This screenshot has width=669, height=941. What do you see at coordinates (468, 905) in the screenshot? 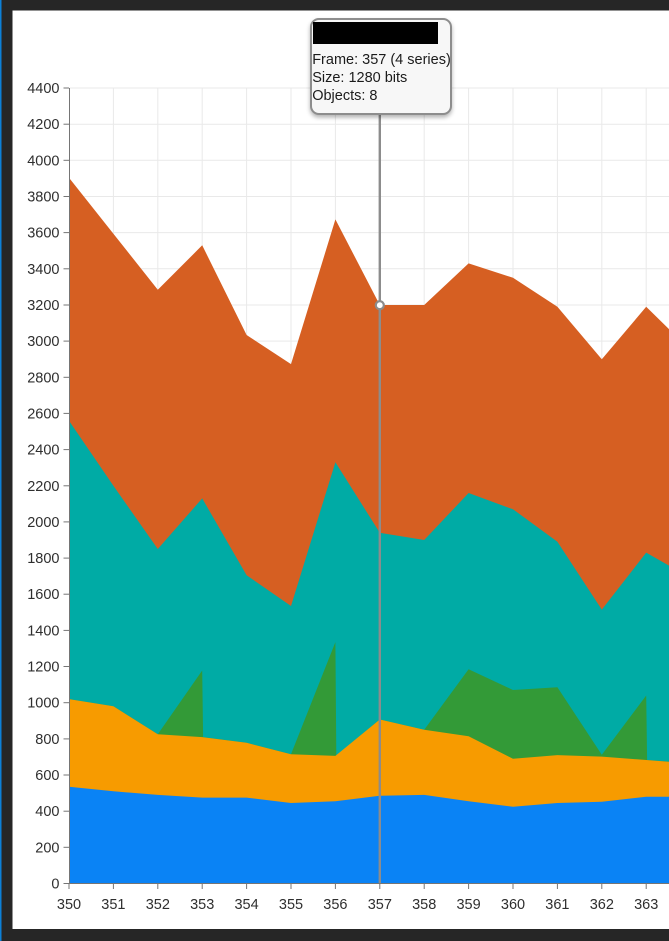
I see `svg-text: 359` at bounding box center [468, 905].